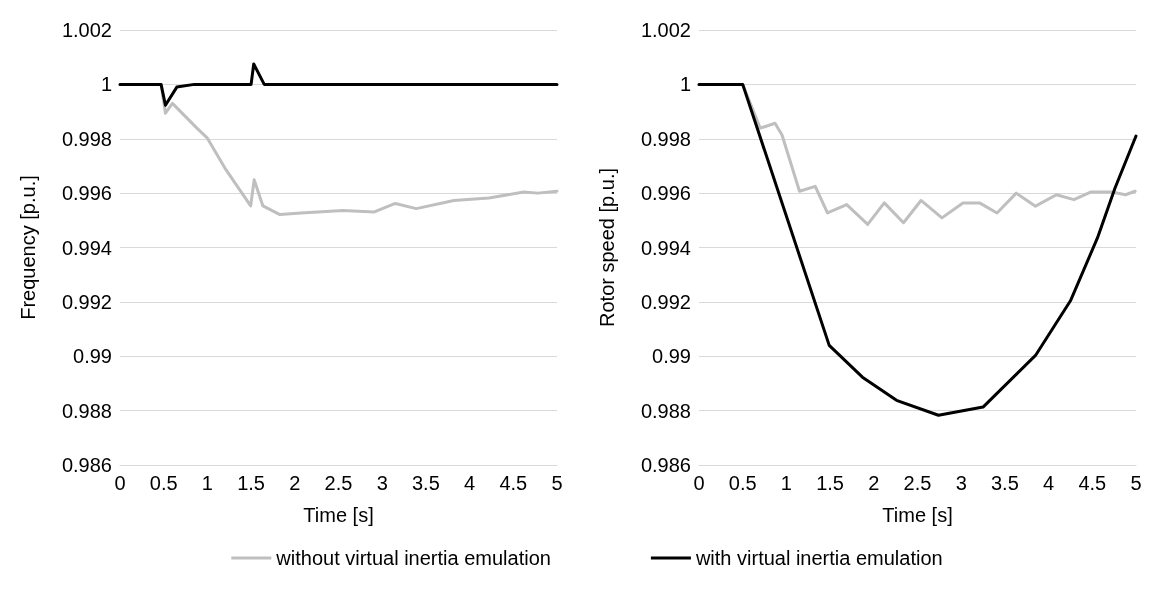 Image resolution: width=1174 pixels, height=595 pixels. I want to click on y-axis-title: Rotor speed [p.u.], so click(607, 247).